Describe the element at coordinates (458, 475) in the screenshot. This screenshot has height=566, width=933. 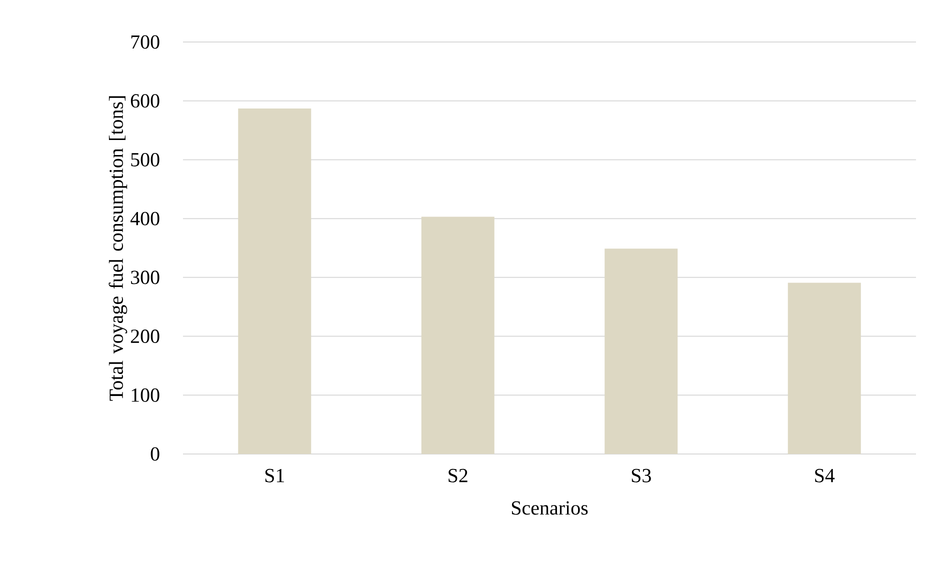
I see `x-tick-label: S2` at that location.